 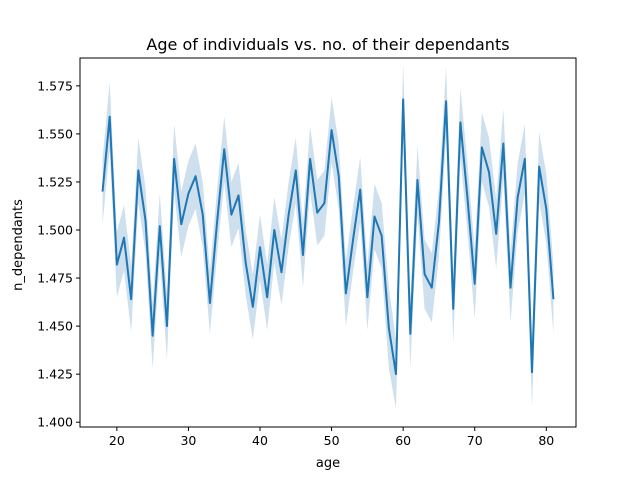 I want to click on x-tick-label: 60, so click(x=403, y=440).